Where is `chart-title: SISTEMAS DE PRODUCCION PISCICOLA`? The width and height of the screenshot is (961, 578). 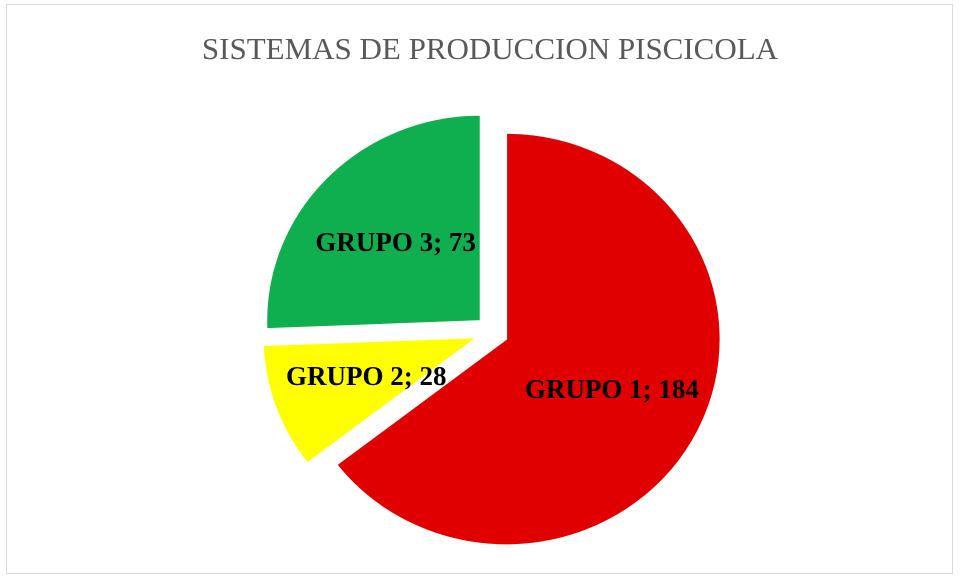
chart-title: SISTEMAS DE PRODUCCION PISCICOLA is located at coordinates (490, 48).